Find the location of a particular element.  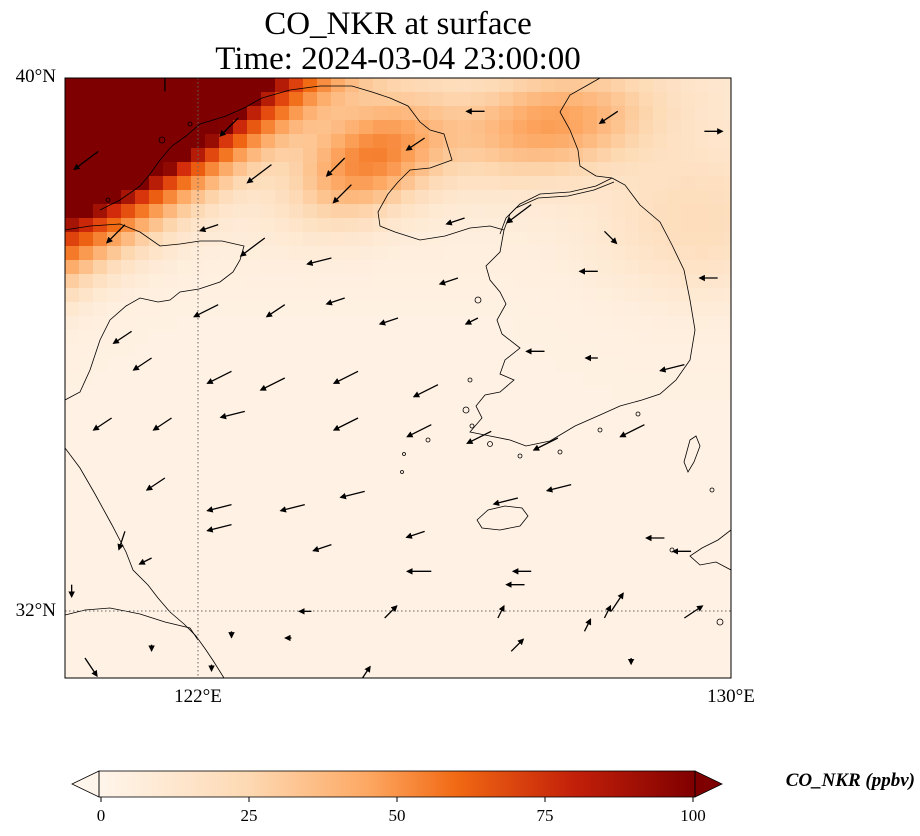

coast-north-korea-east is located at coordinates (586, 128).